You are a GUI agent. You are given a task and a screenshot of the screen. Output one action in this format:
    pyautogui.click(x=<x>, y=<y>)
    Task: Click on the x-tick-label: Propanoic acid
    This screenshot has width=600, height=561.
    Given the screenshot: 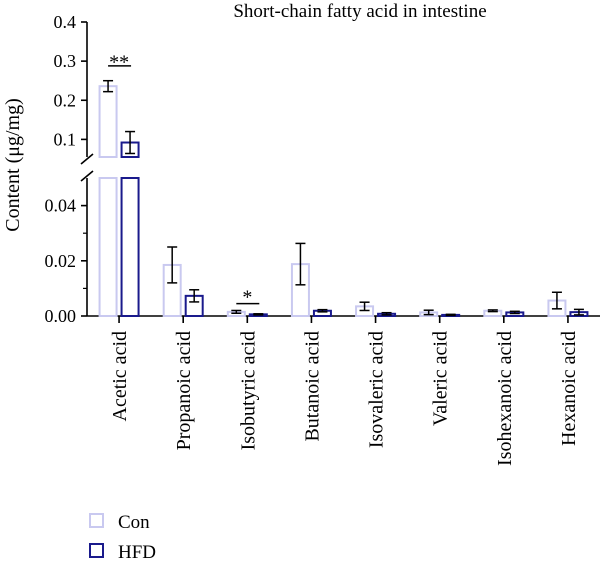 What is the action you would take?
    pyautogui.click(x=184, y=390)
    